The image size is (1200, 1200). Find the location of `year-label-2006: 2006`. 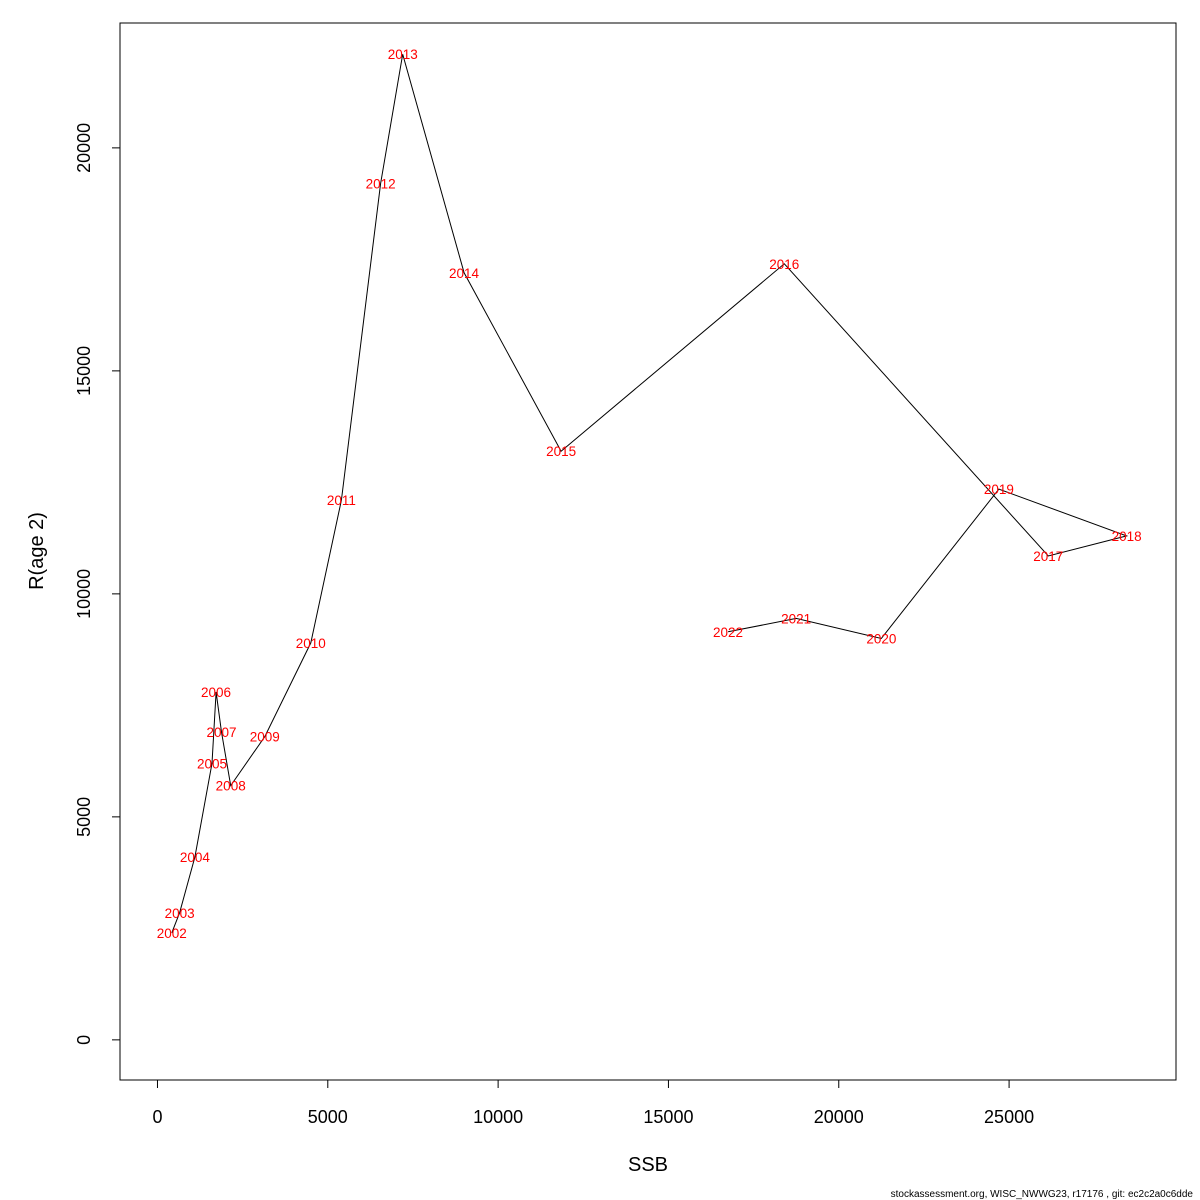

year-label-2006: 2006 is located at coordinates (216, 692).